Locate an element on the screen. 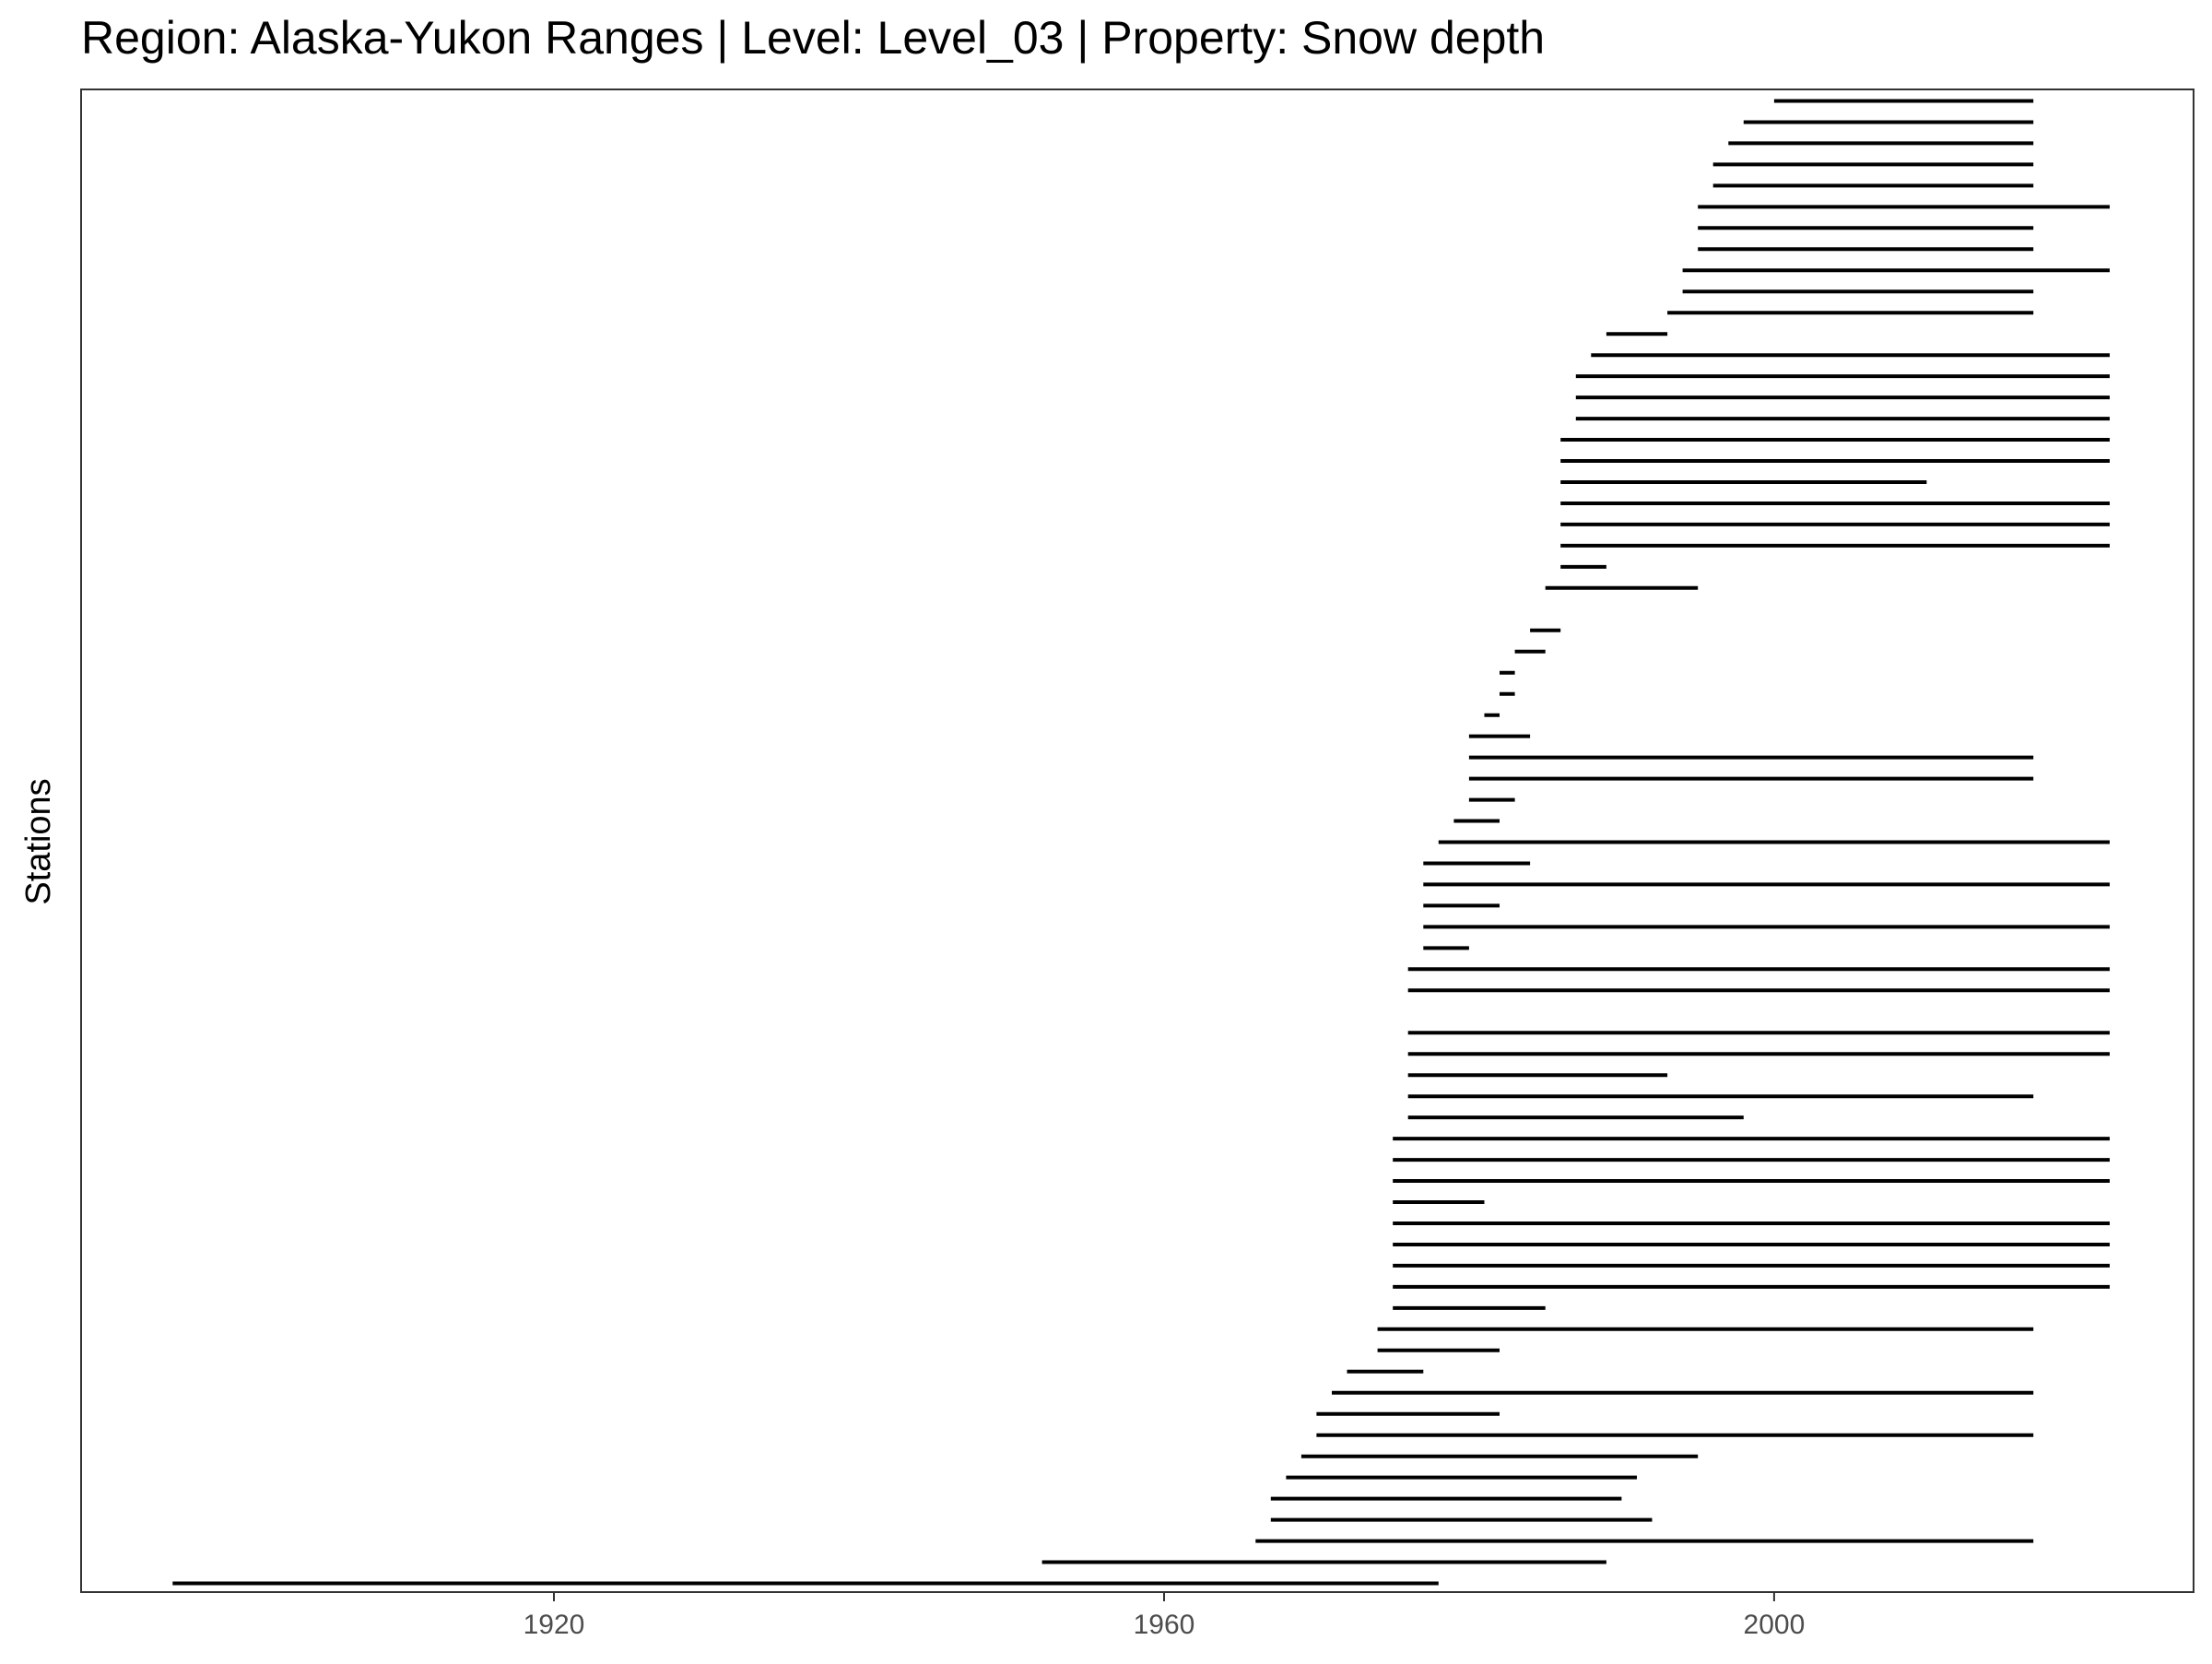 The image size is (2212, 1664). x-axis-tick-label: 2000 is located at coordinates (1775, 1625).